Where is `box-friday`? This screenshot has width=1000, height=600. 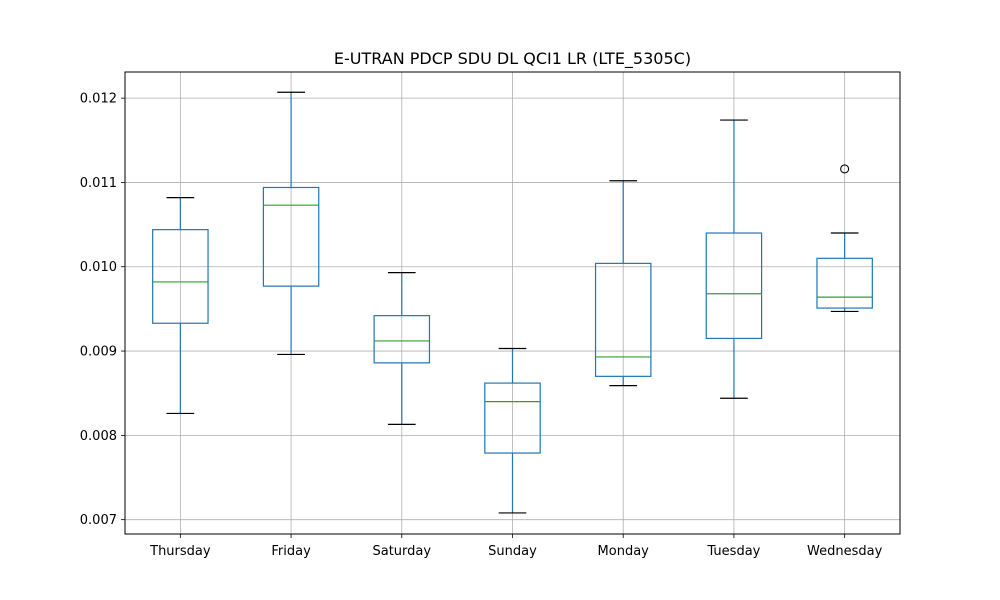
box-friday is located at coordinates (291, 223).